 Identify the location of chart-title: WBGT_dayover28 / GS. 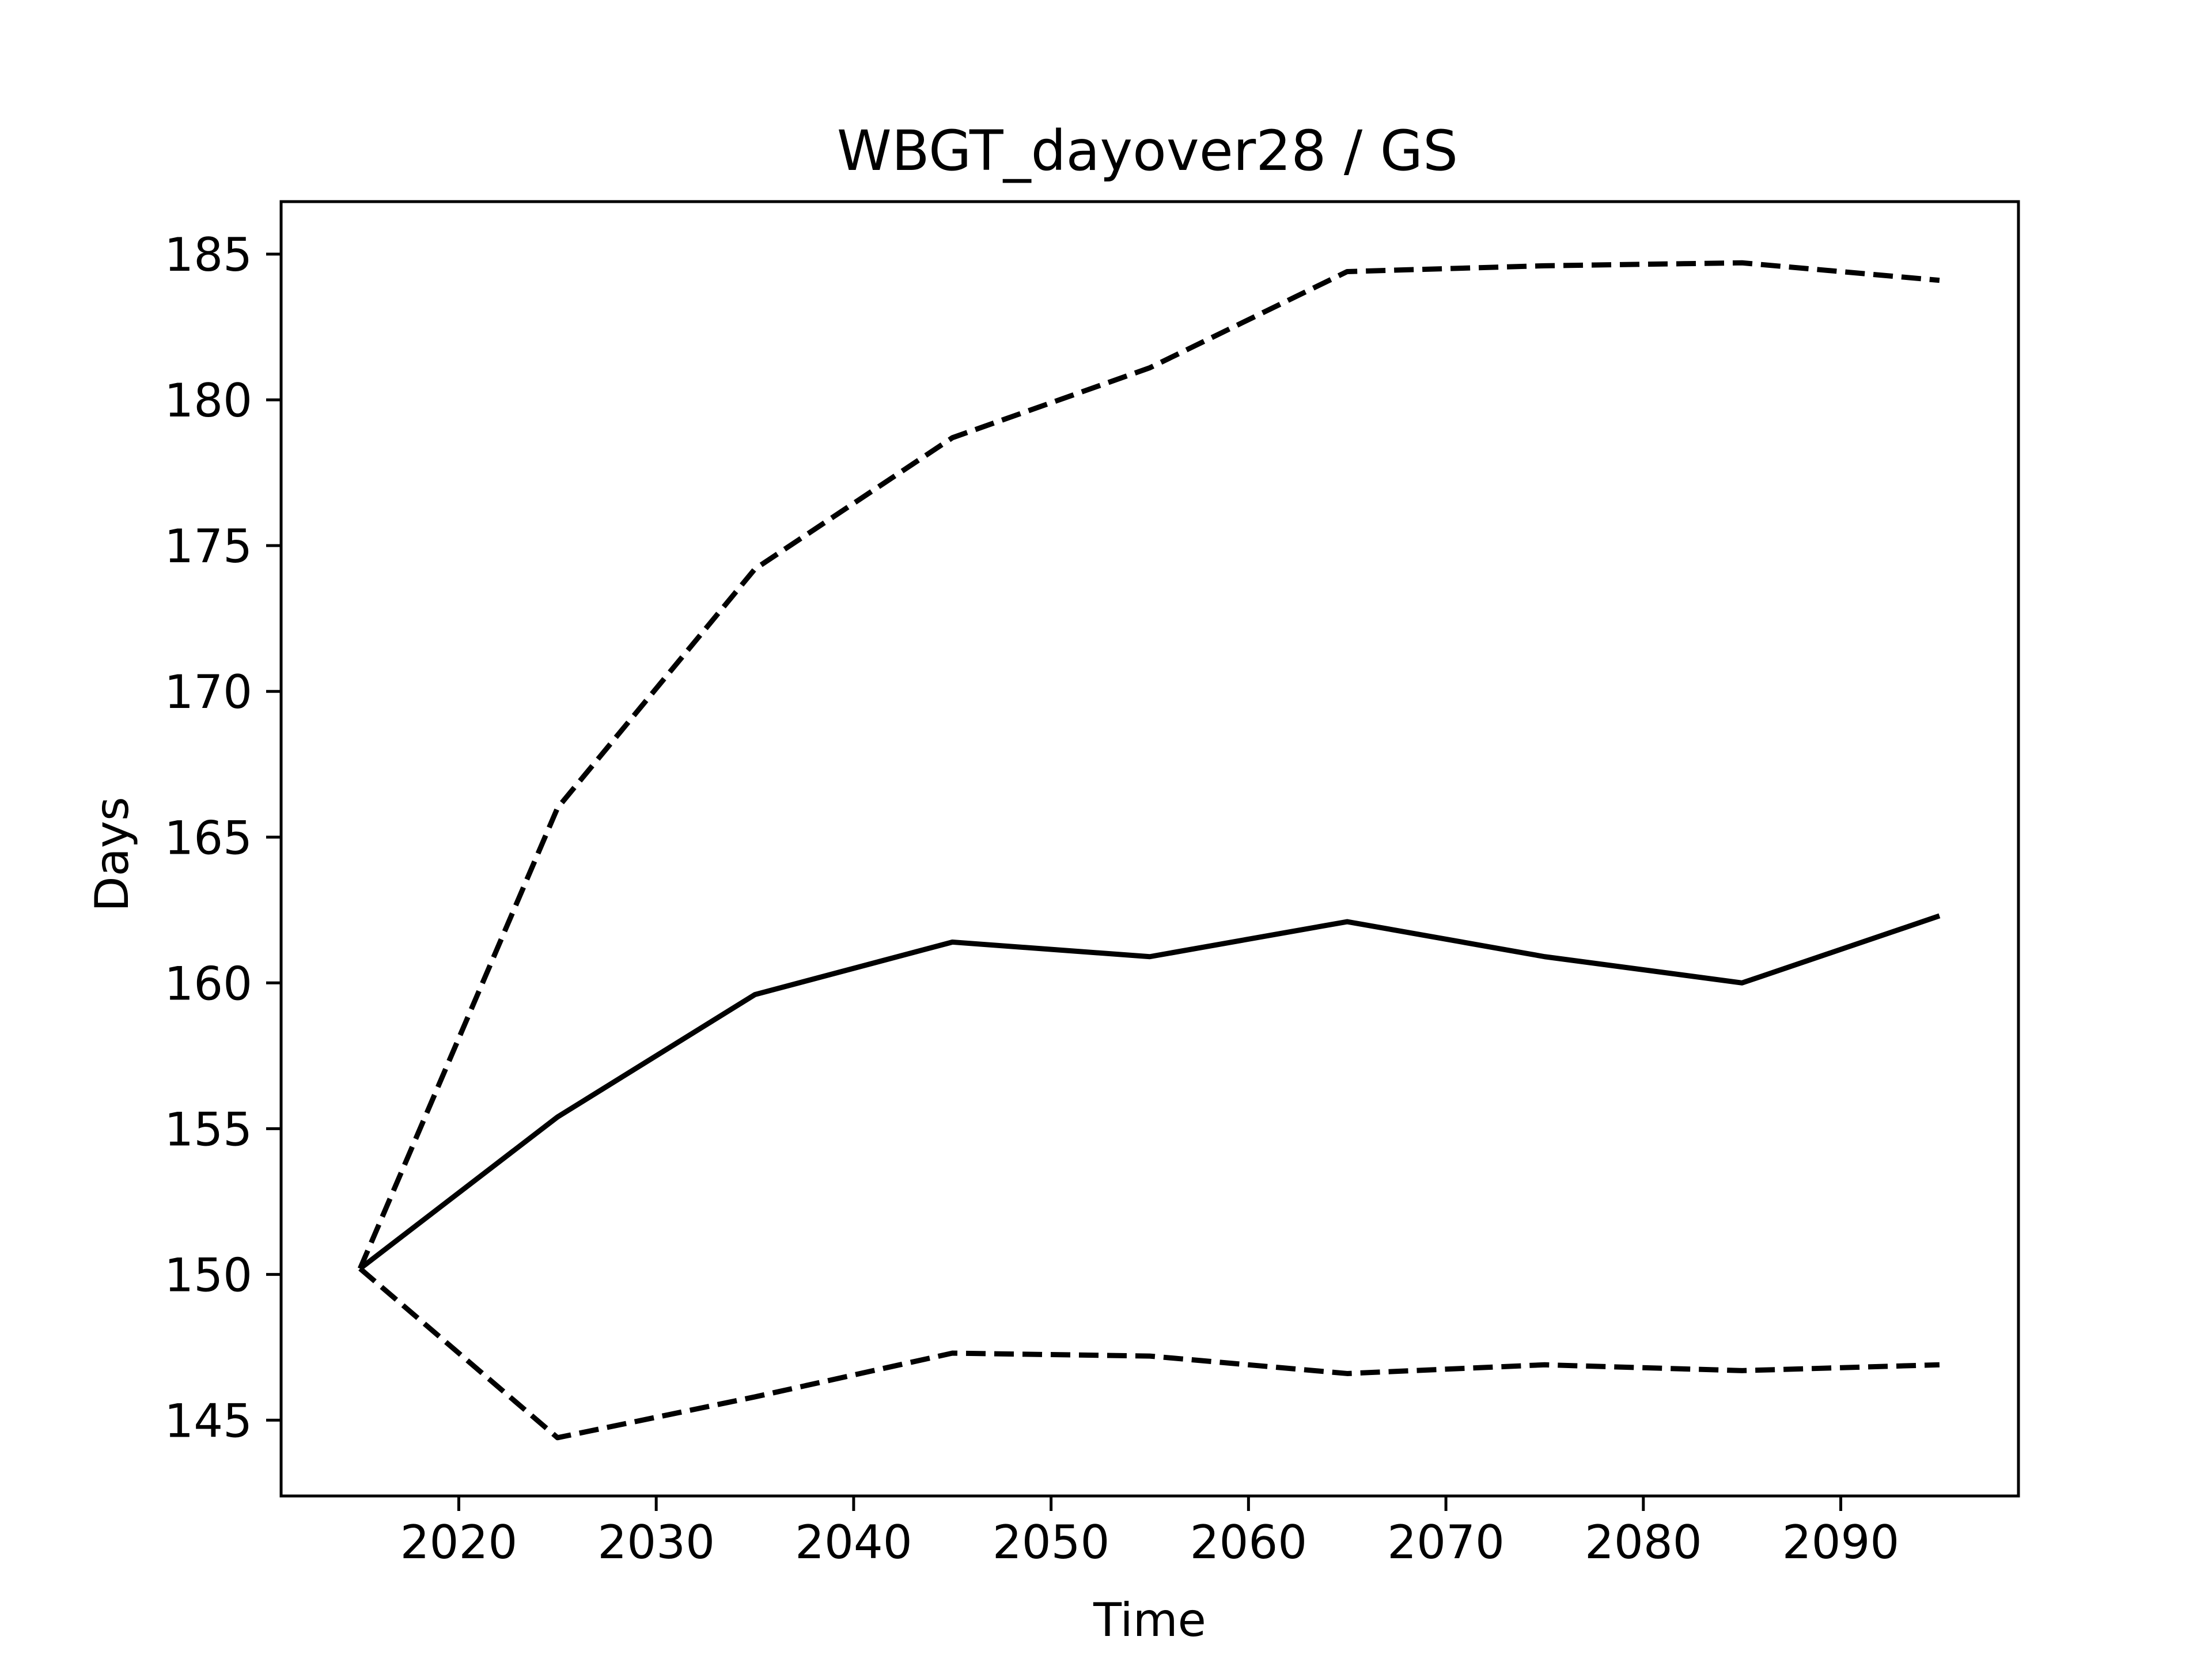
(1147, 151).